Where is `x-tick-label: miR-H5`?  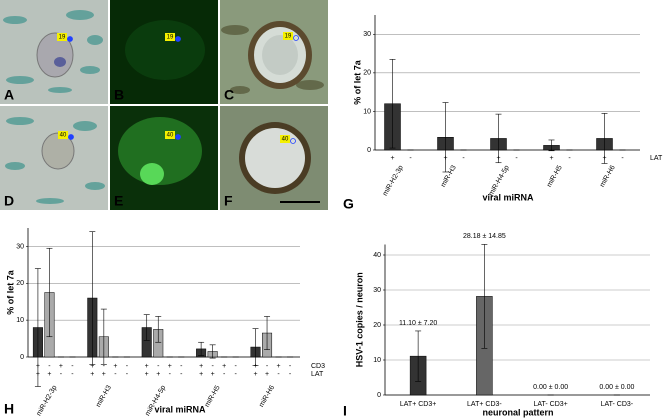 x-tick-label: miR-H5 is located at coordinates (555, 176).